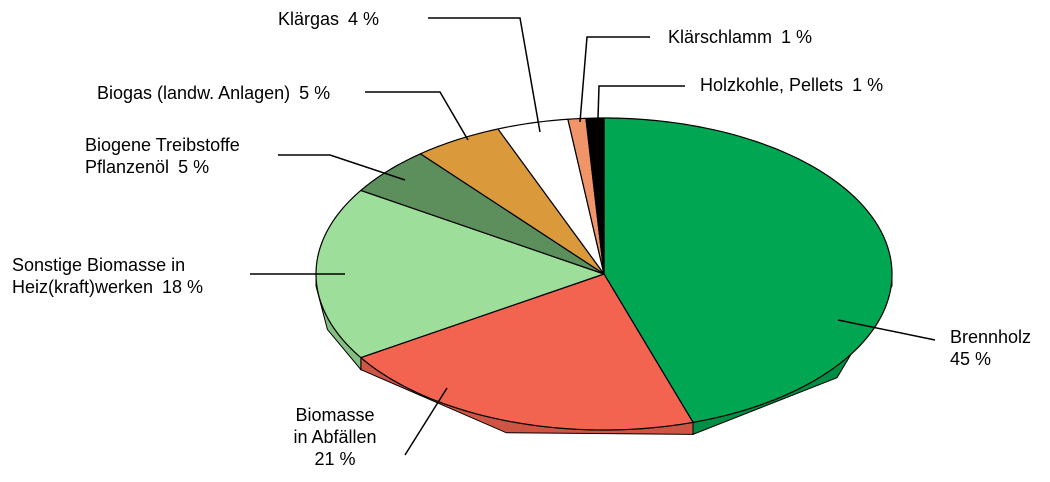  Describe the element at coordinates (990, 348) in the screenshot. I see `slice-label: Brennholz 45 %` at that location.